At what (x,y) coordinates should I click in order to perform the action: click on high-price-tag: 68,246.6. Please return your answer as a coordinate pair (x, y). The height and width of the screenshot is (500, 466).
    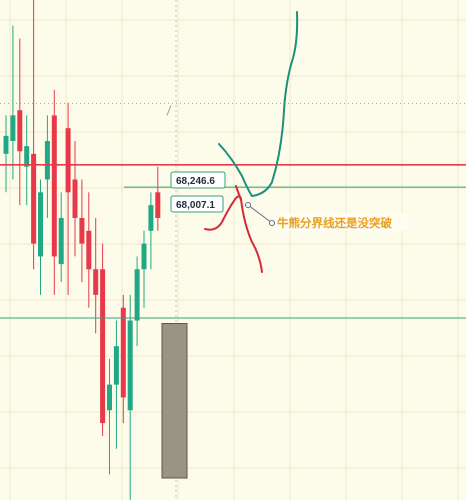
    Looking at the image, I should click on (198, 180).